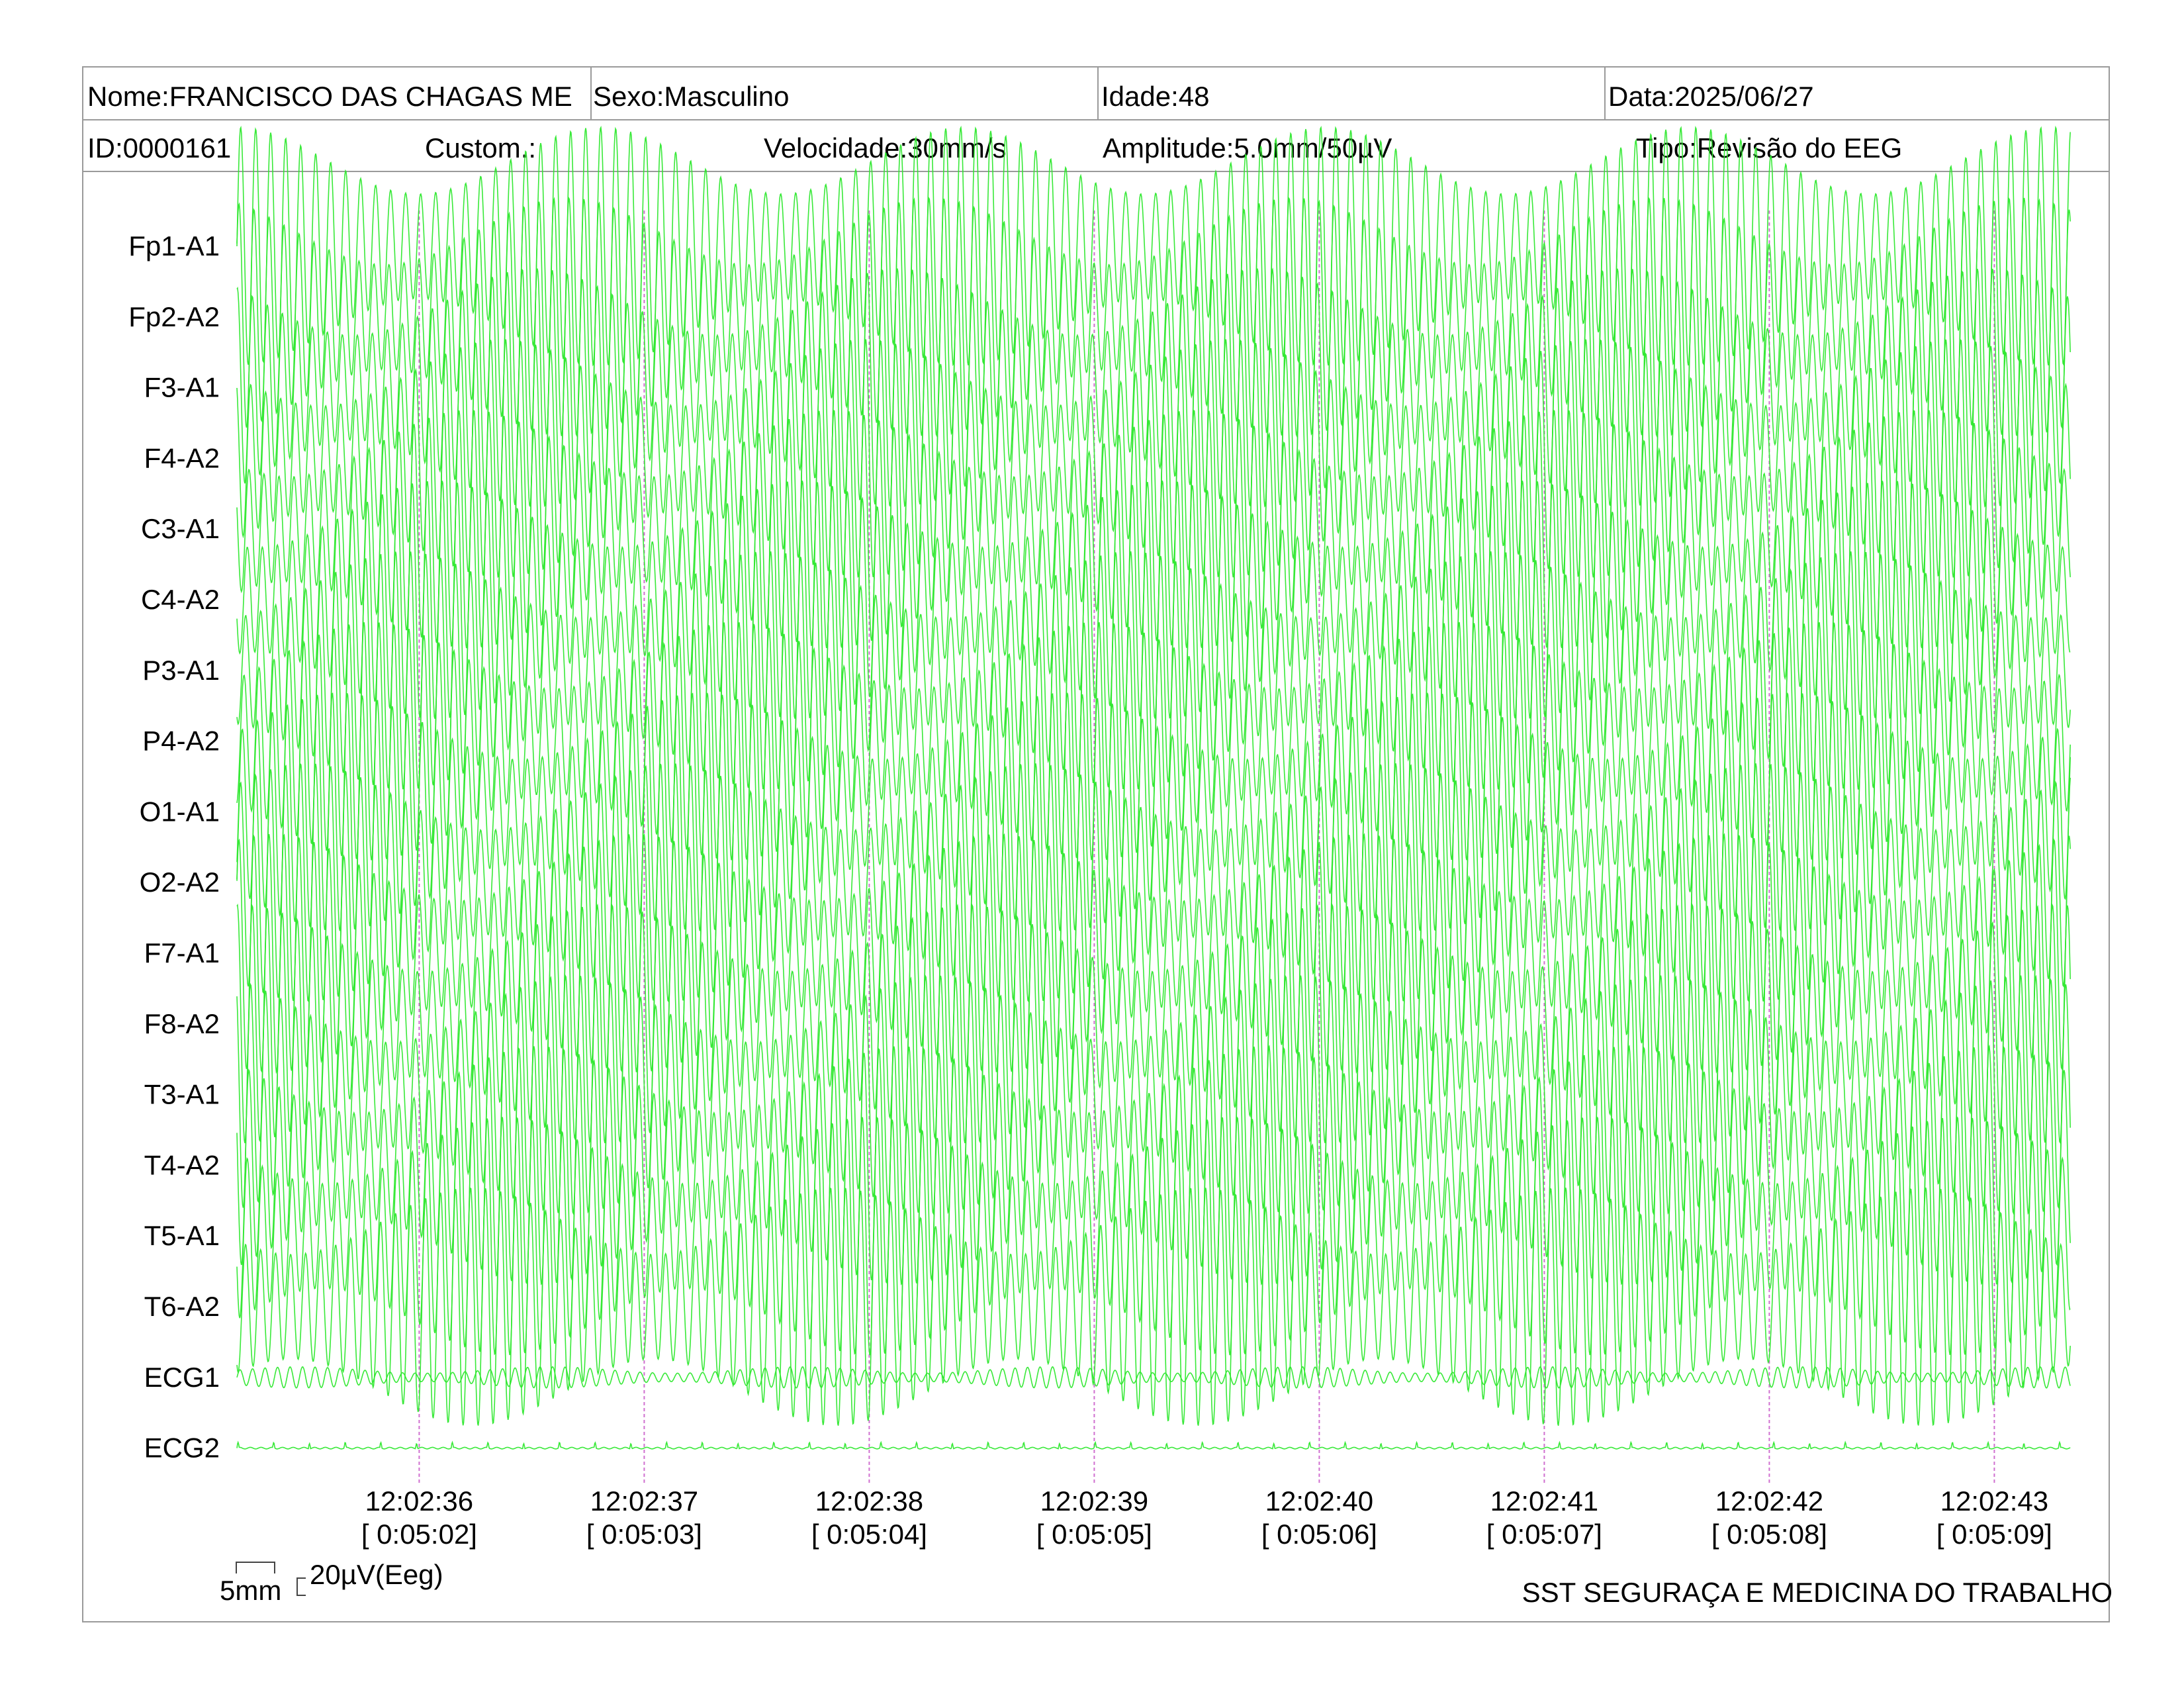  Describe the element at coordinates (1319, 1534) in the screenshot. I see `time-elapsed-label: [ 0:05:06]` at that location.